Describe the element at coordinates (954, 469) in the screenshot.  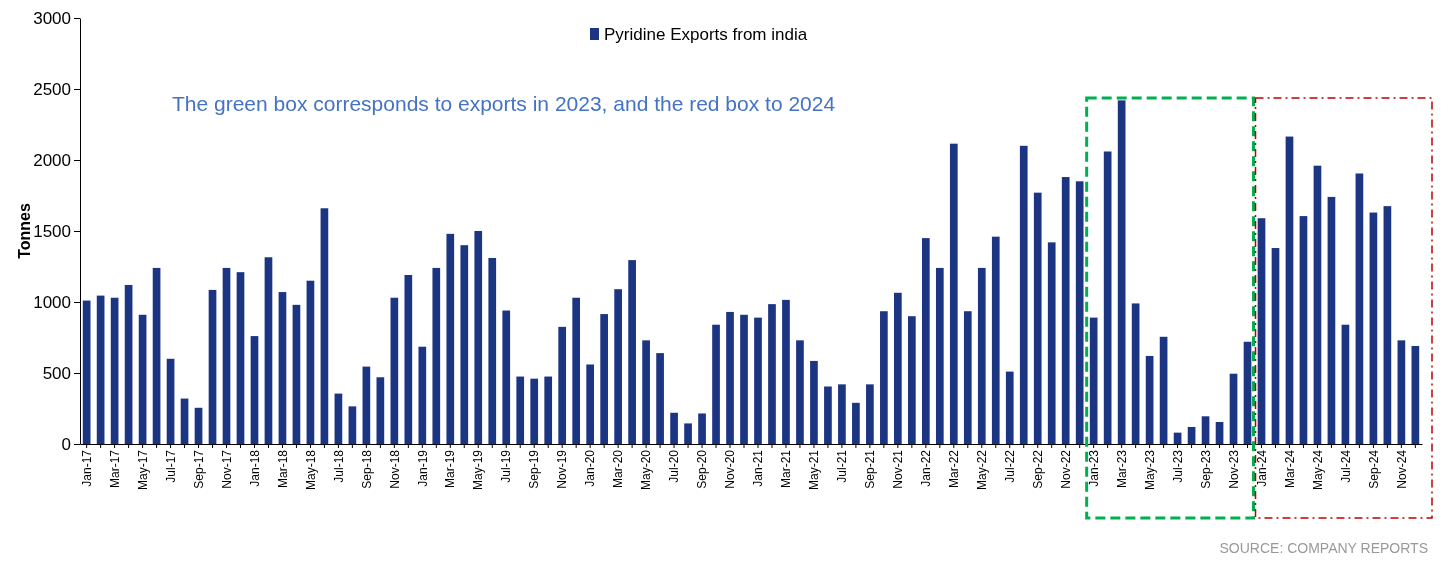
I see `x-tick-label: Mar-22` at that location.